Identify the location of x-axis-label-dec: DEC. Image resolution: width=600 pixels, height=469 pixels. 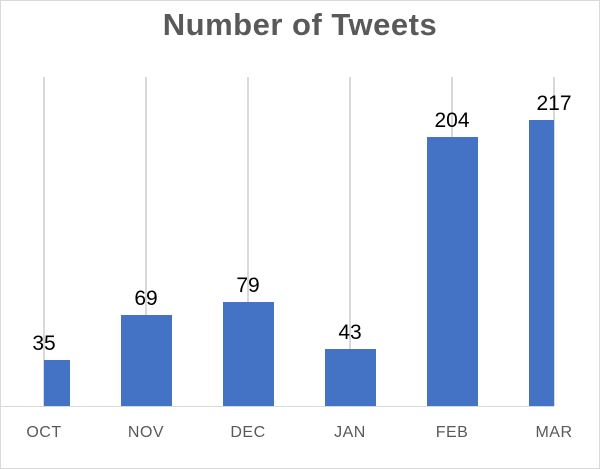
(248, 432).